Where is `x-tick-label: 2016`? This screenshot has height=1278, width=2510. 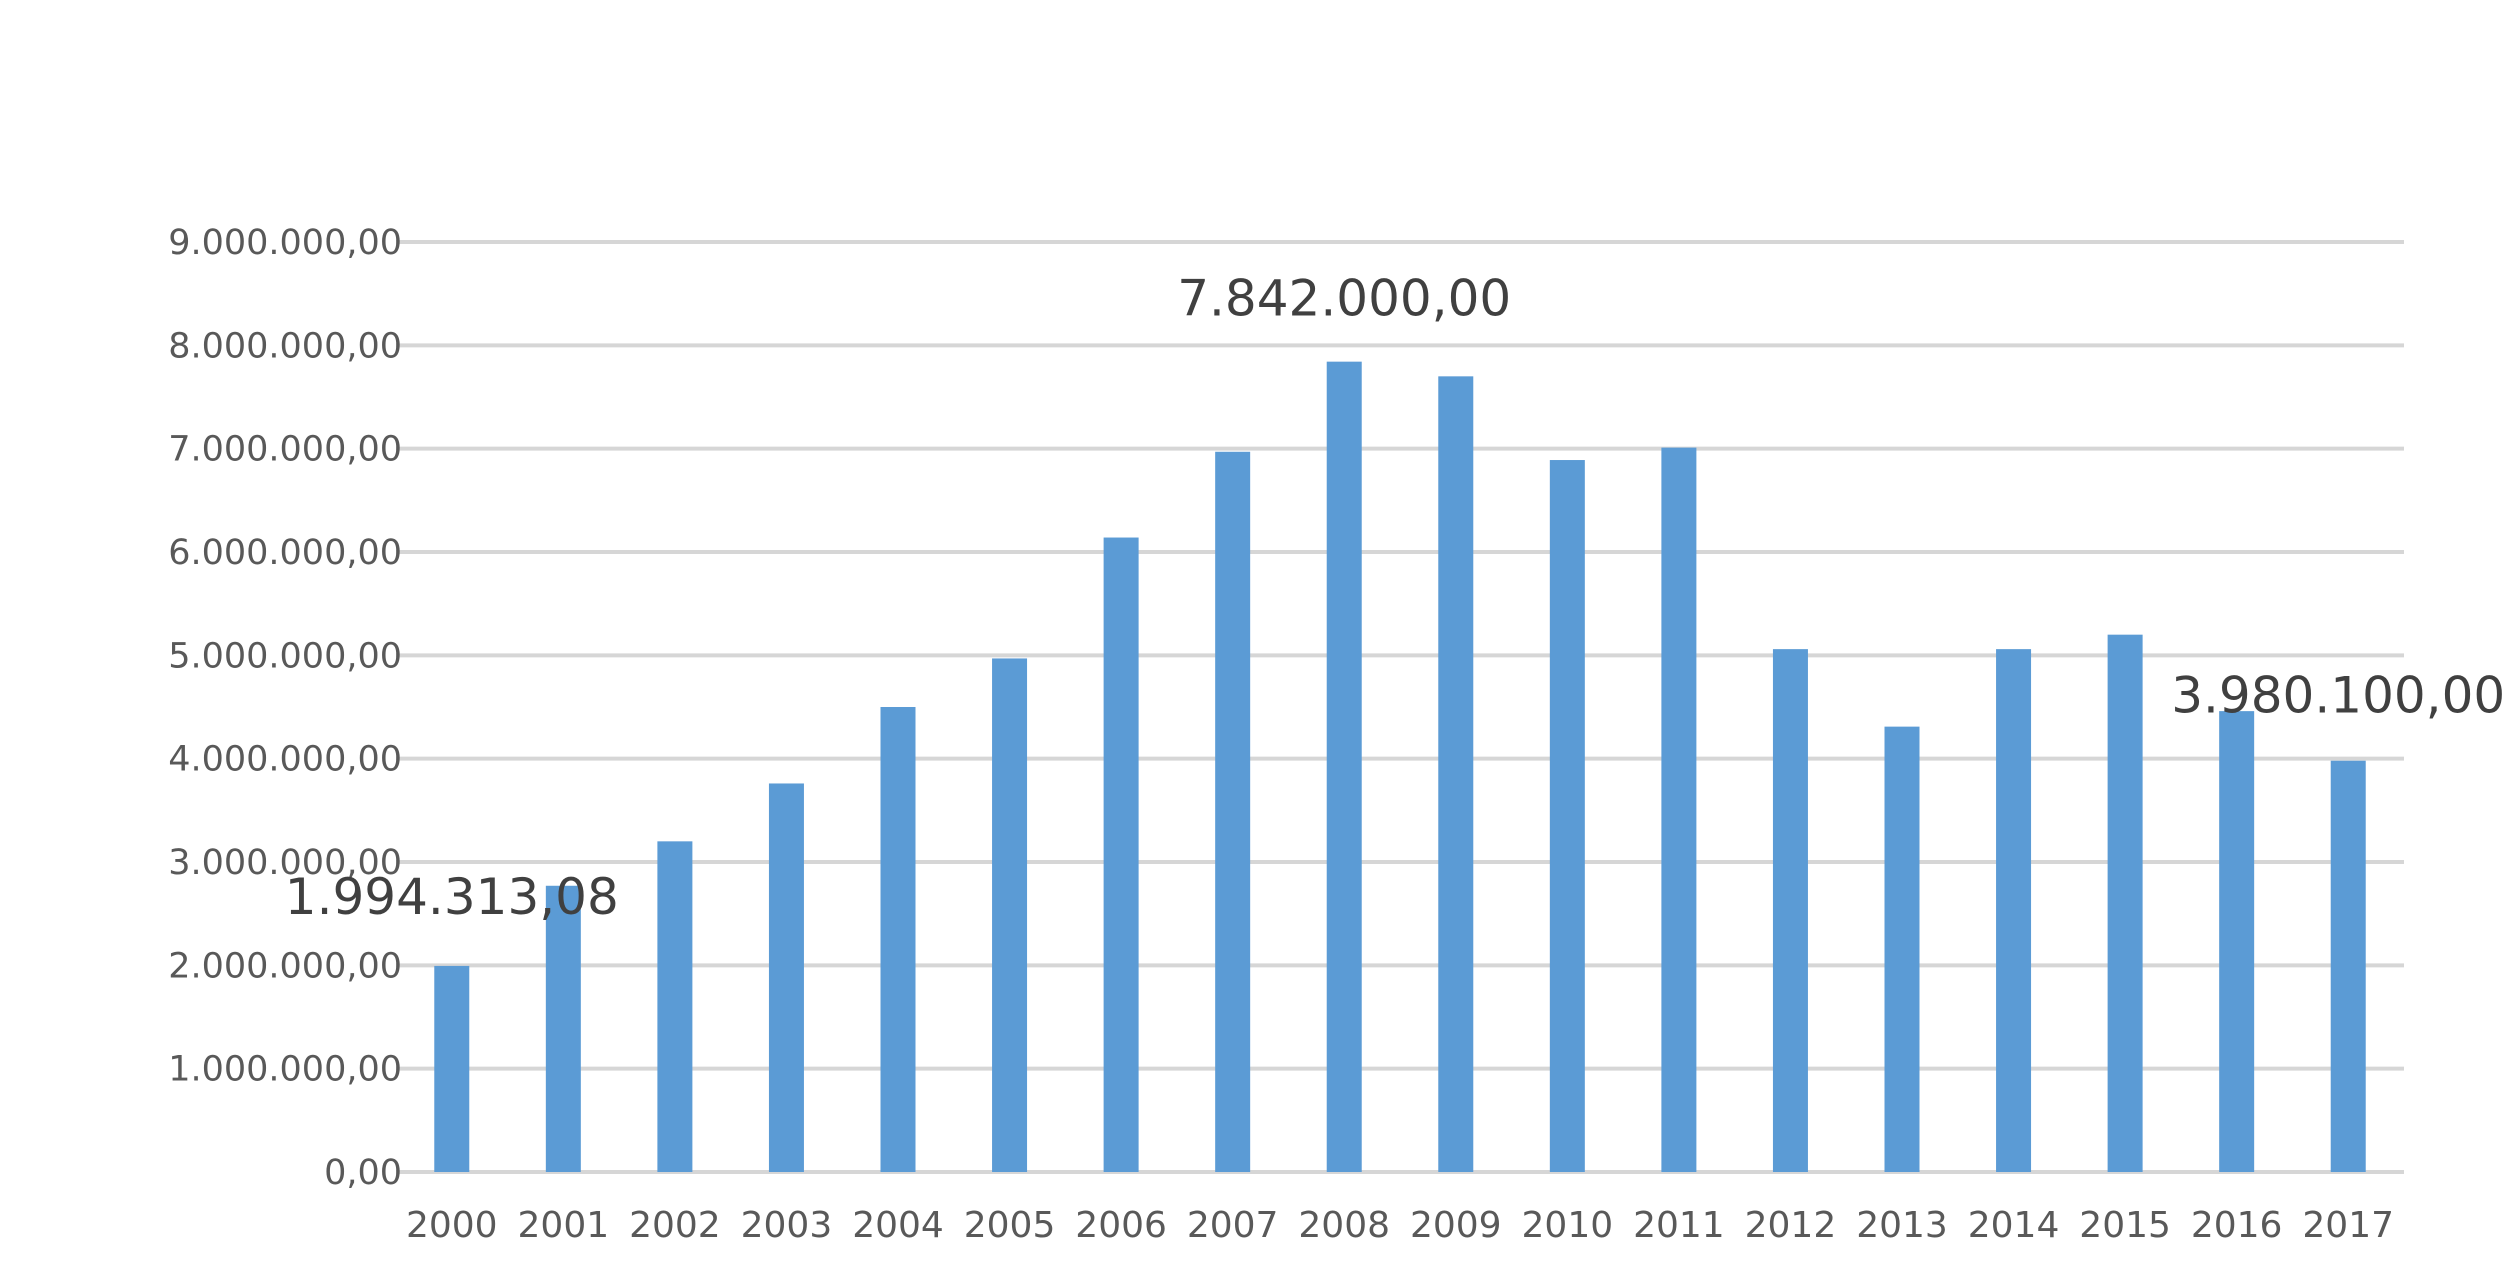
x-tick-label: 2016 is located at coordinates (2237, 1225).